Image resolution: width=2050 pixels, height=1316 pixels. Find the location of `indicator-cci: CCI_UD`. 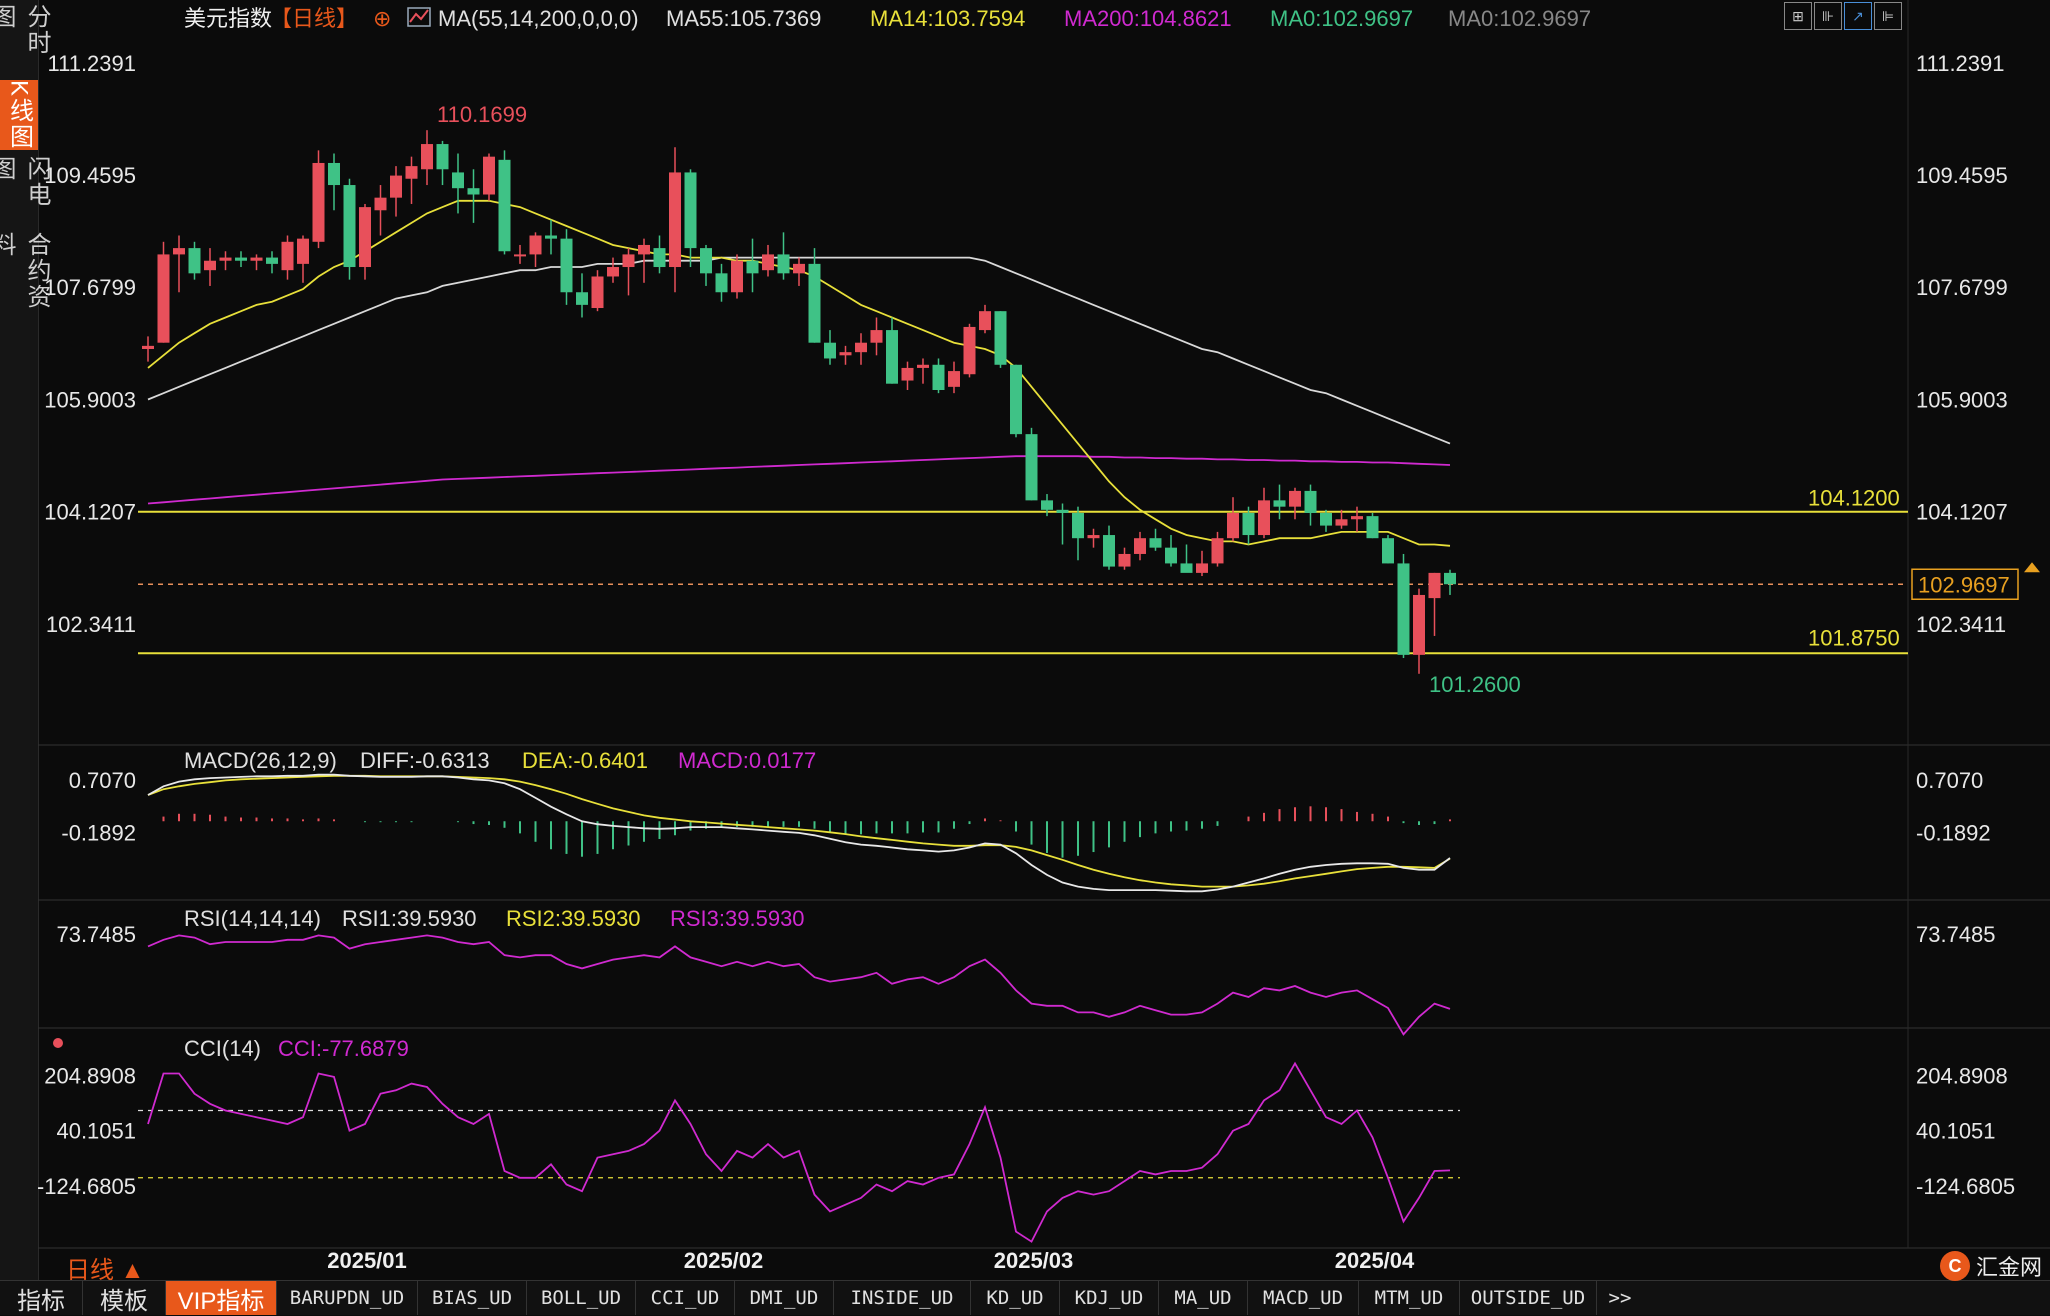

indicator-cci: CCI_UD is located at coordinates (685, 1298).